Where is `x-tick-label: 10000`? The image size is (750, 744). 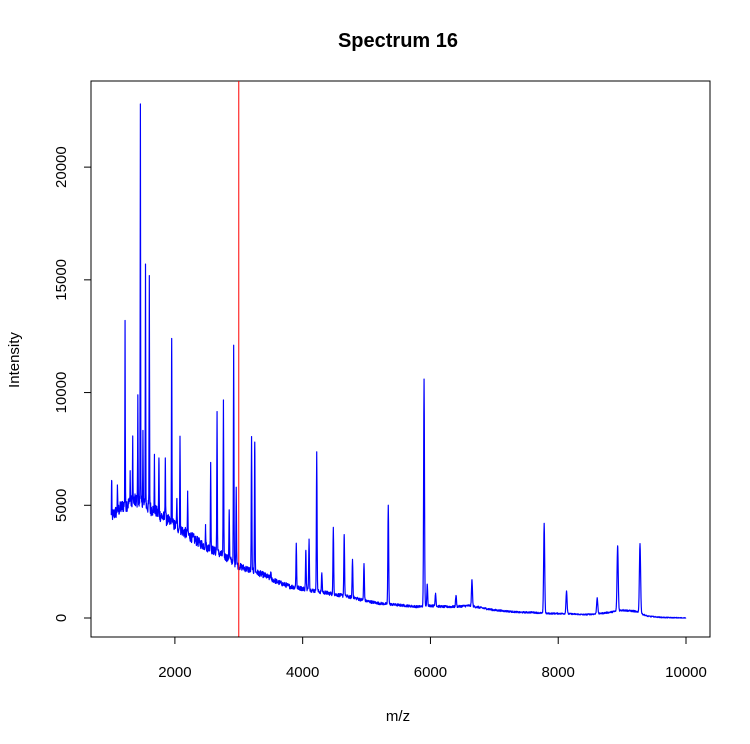 x-tick-label: 10000 is located at coordinates (686, 672).